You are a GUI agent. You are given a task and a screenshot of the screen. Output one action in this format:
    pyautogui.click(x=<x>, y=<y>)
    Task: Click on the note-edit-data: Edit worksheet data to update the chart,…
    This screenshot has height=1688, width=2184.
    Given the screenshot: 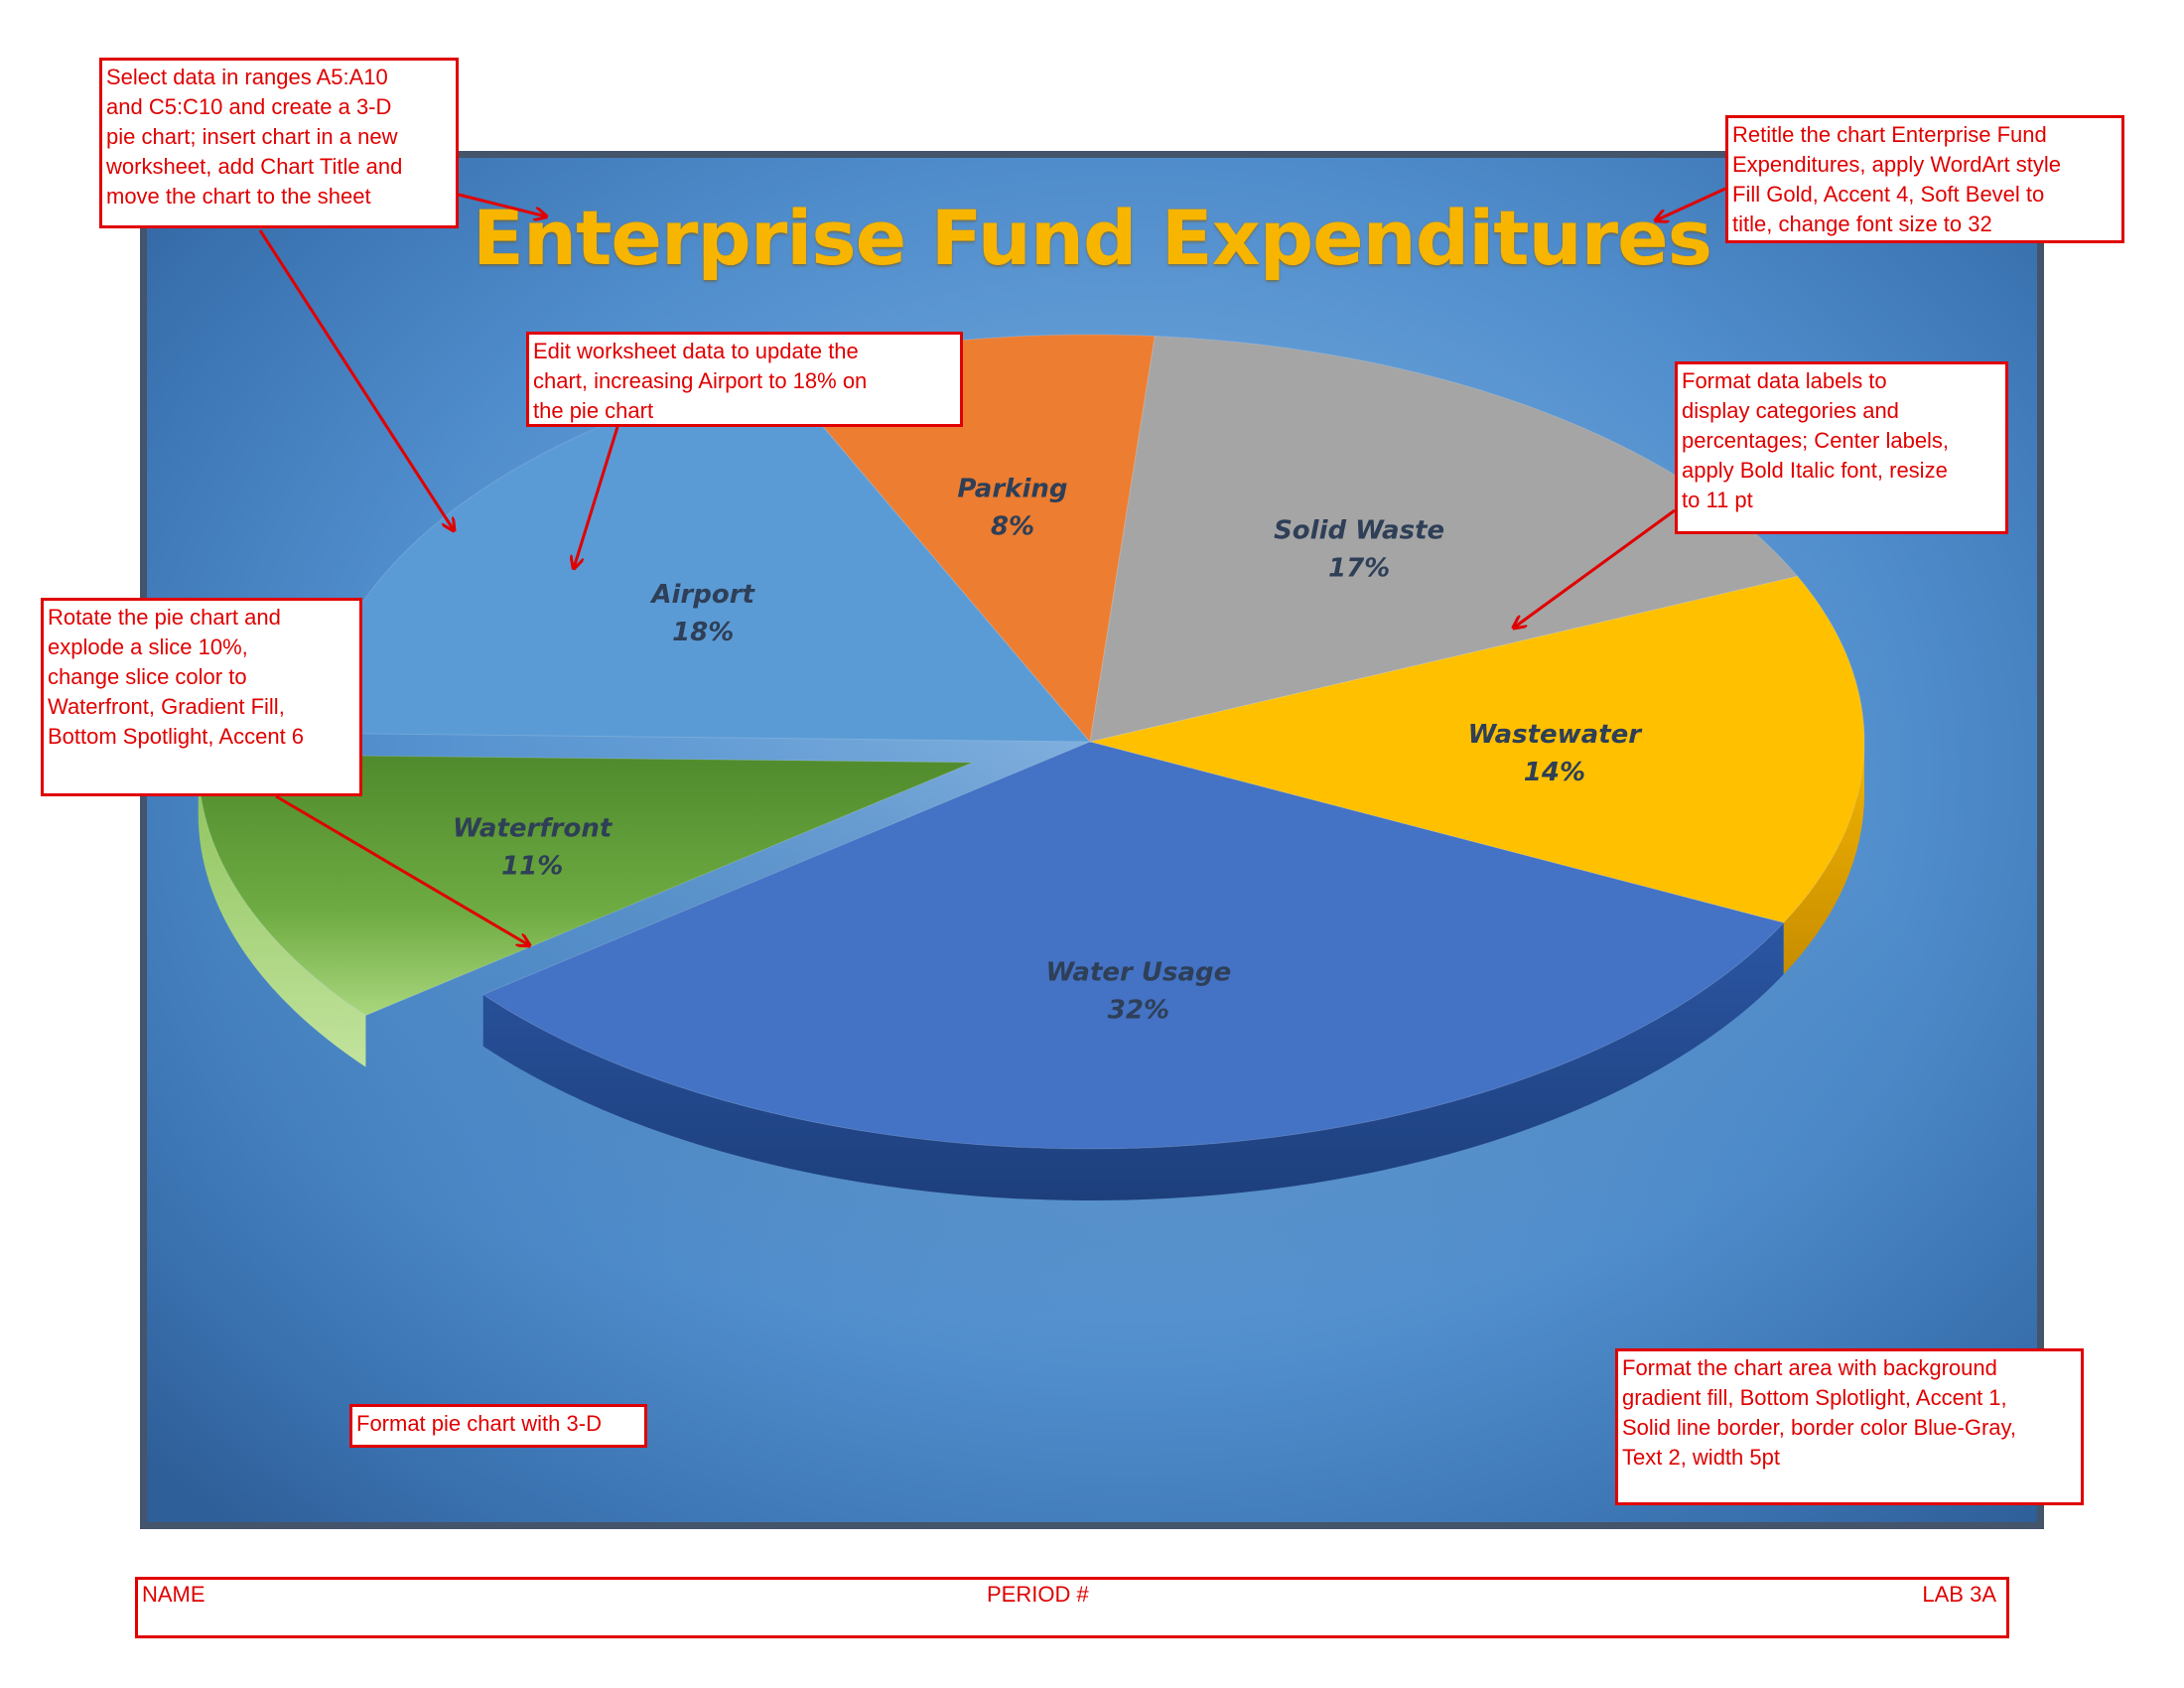 What is the action you would take?
    pyautogui.click(x=744, y=379)
    